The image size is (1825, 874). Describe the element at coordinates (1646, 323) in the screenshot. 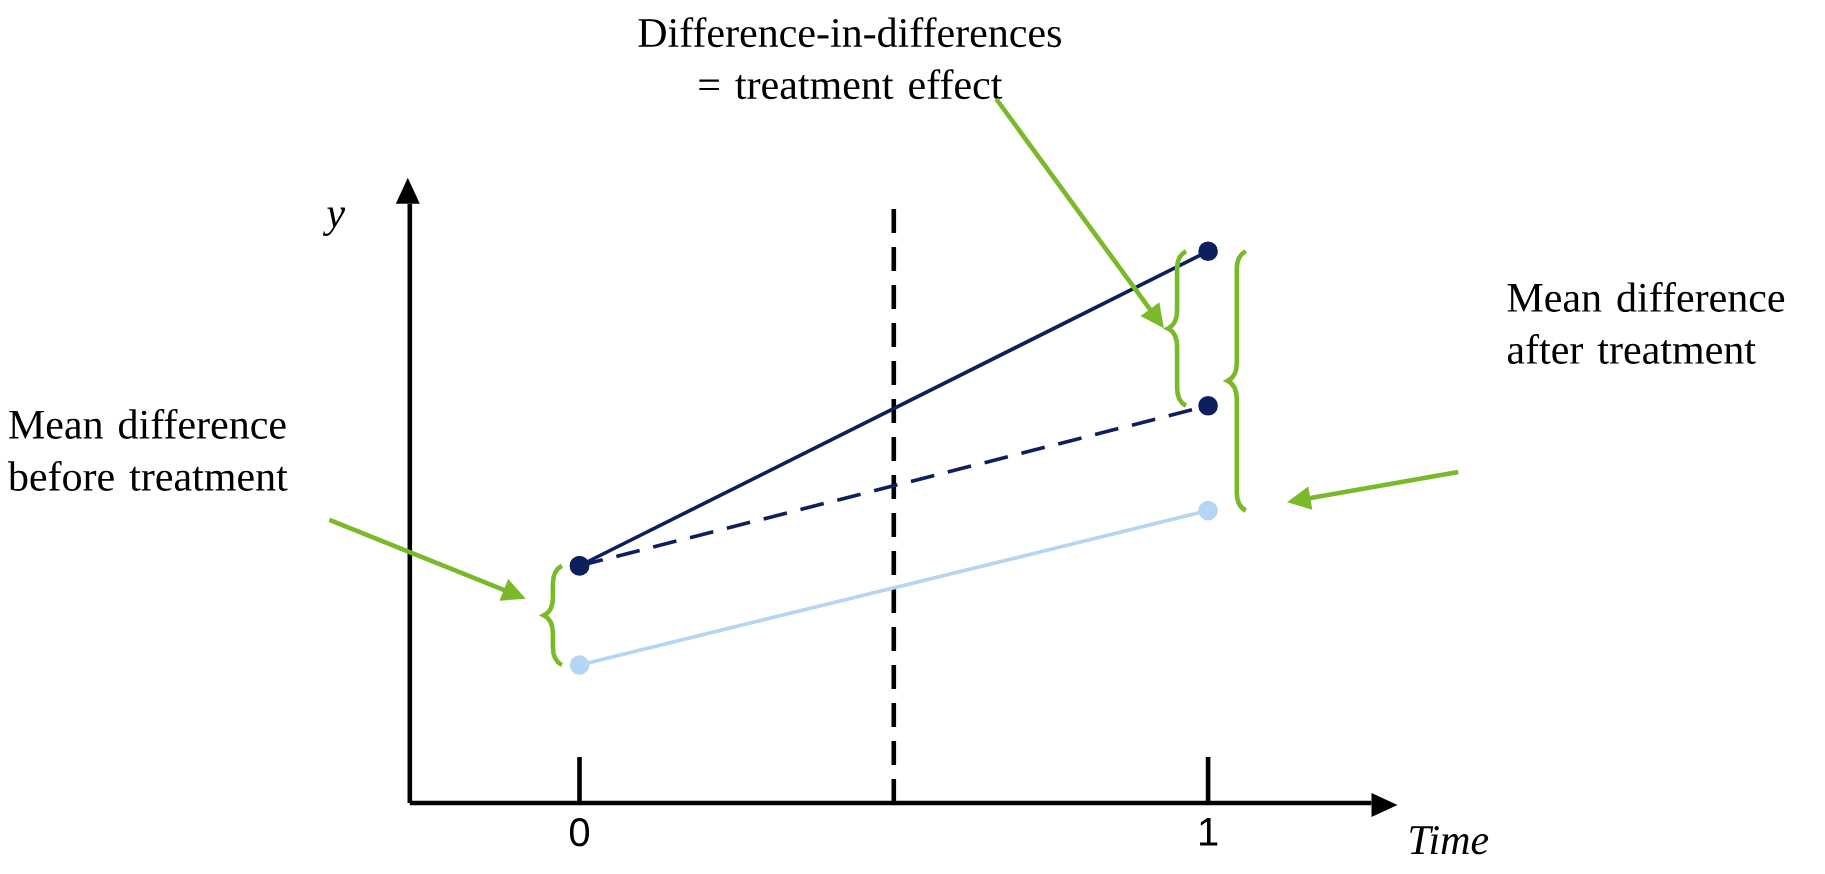

I see `text: Mean difference after treatment` at that location.